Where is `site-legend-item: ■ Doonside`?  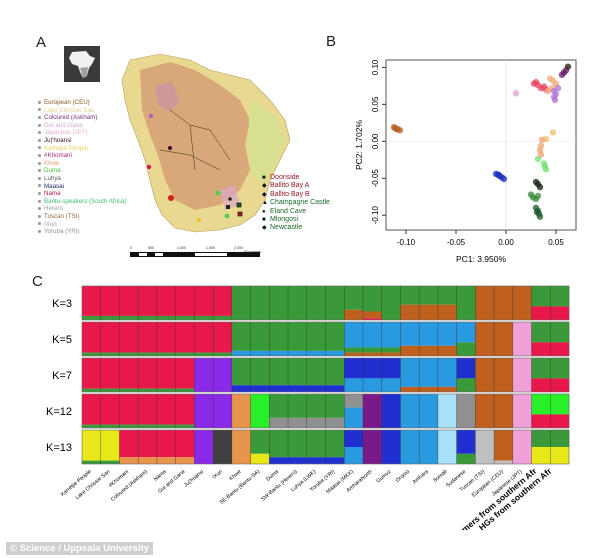 site-legend-item: ■ Doonside is located at coordinates (296, 178).